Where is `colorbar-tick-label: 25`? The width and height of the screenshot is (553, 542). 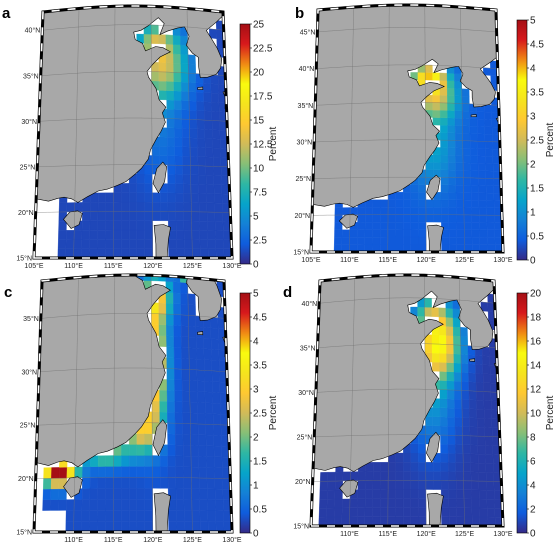
colorbar-tick-label: 25 is located at coordinates (259, 25).